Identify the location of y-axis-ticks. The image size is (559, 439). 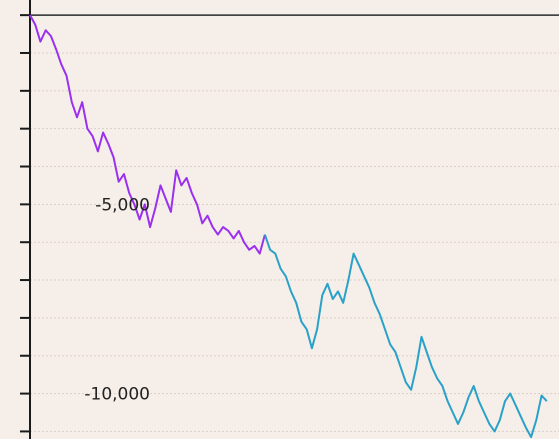
(25, 223).